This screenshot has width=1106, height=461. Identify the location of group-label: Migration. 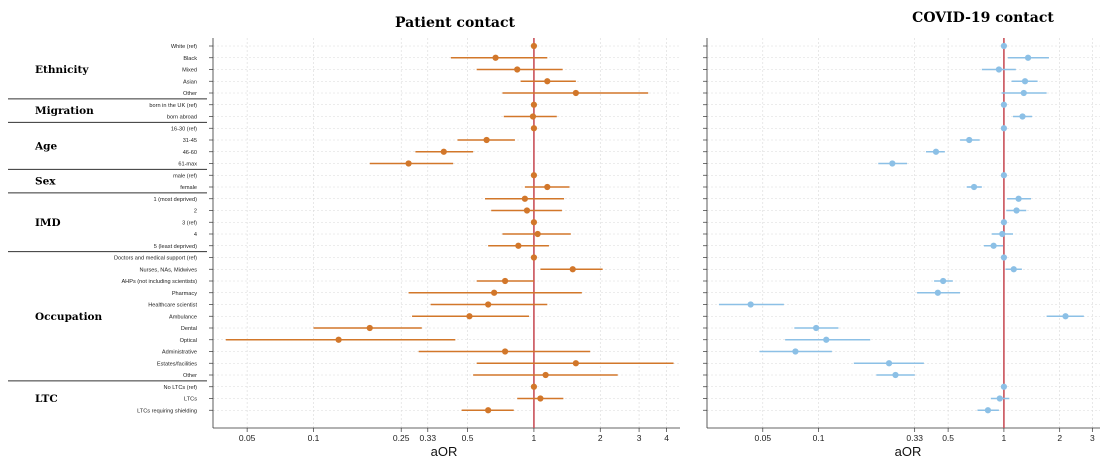
(64, 111).